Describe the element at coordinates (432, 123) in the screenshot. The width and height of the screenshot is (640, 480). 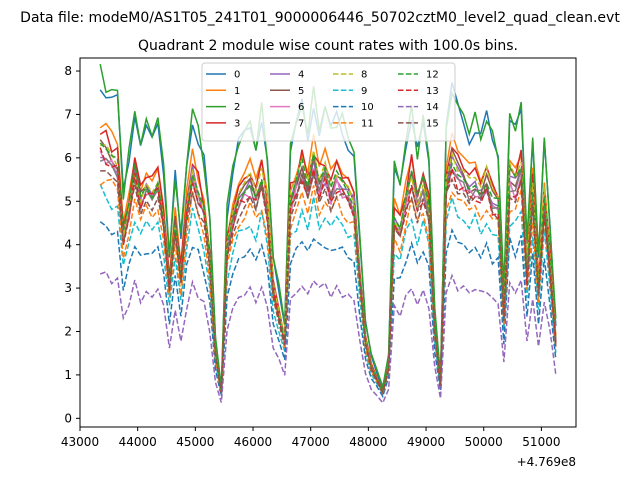
I see `legend-label-15: 15` at that location.